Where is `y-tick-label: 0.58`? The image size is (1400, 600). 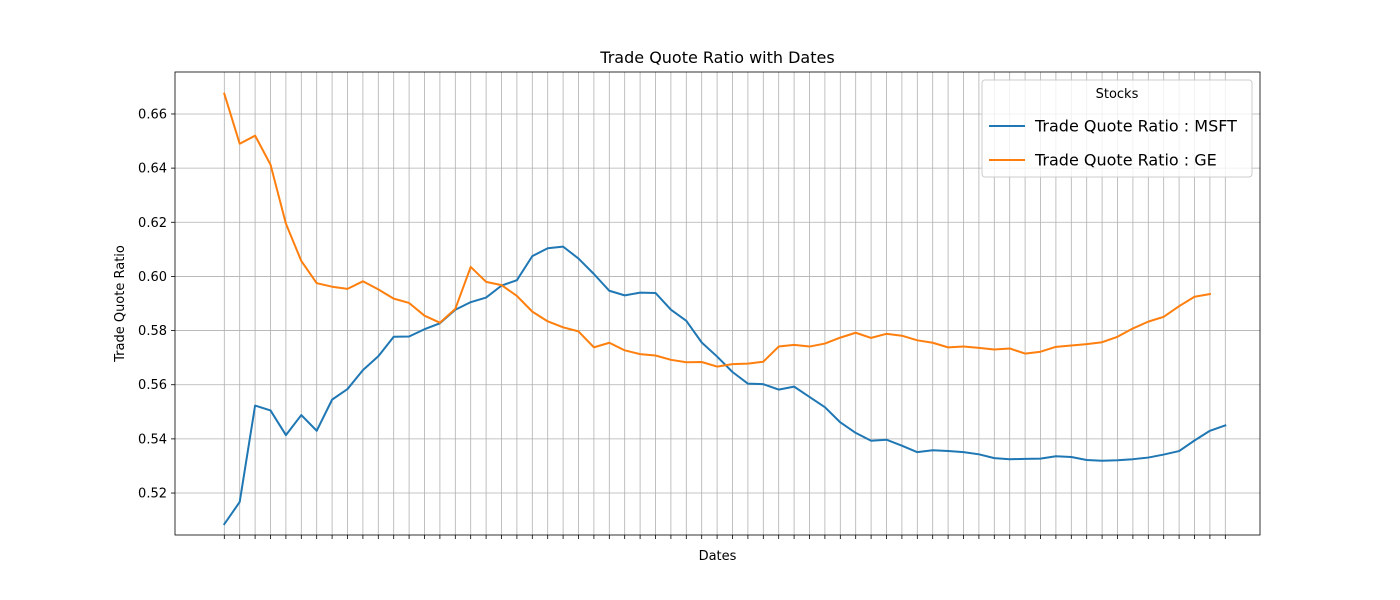
y-tick-label: 0.58 is located at coordinates (152, 331).